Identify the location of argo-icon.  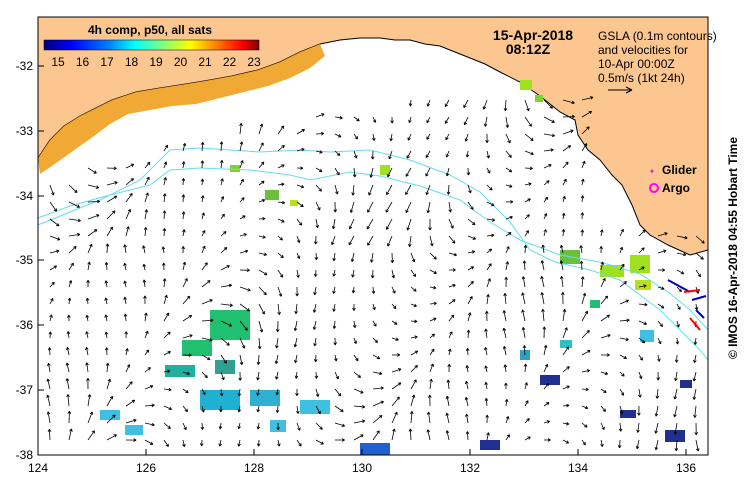
(654, 188).